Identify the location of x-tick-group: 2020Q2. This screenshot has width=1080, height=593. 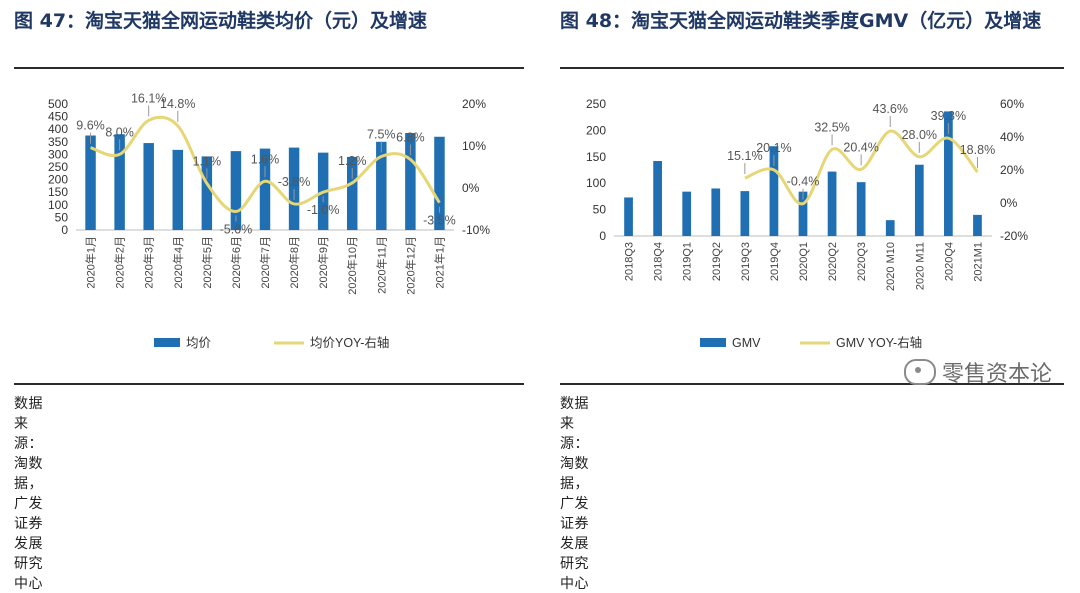
(833, 261).